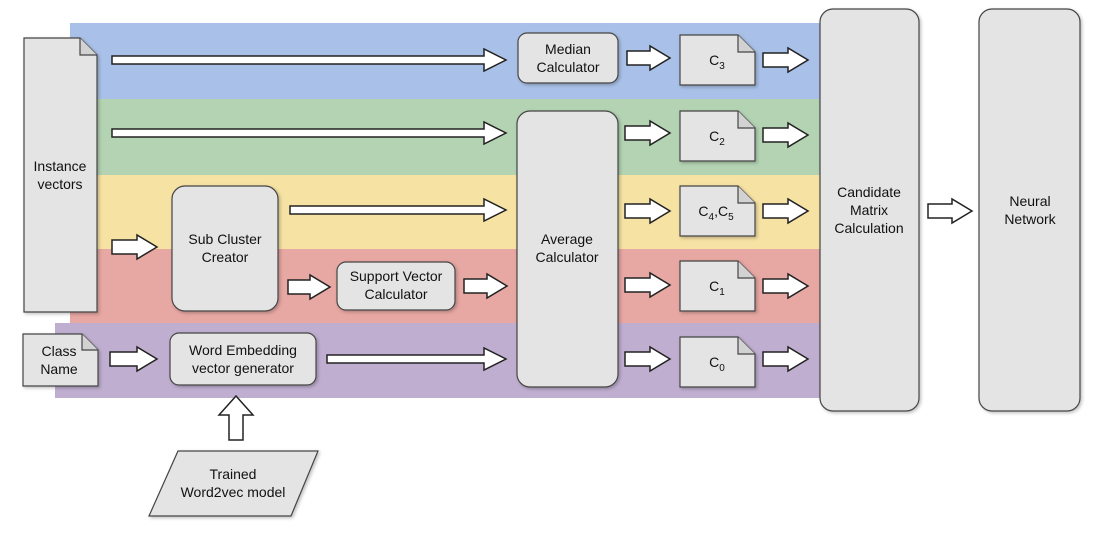 This screenshot has height=534, width=1114. I want to click on arrow-instance-to-median, so click(309, 60).